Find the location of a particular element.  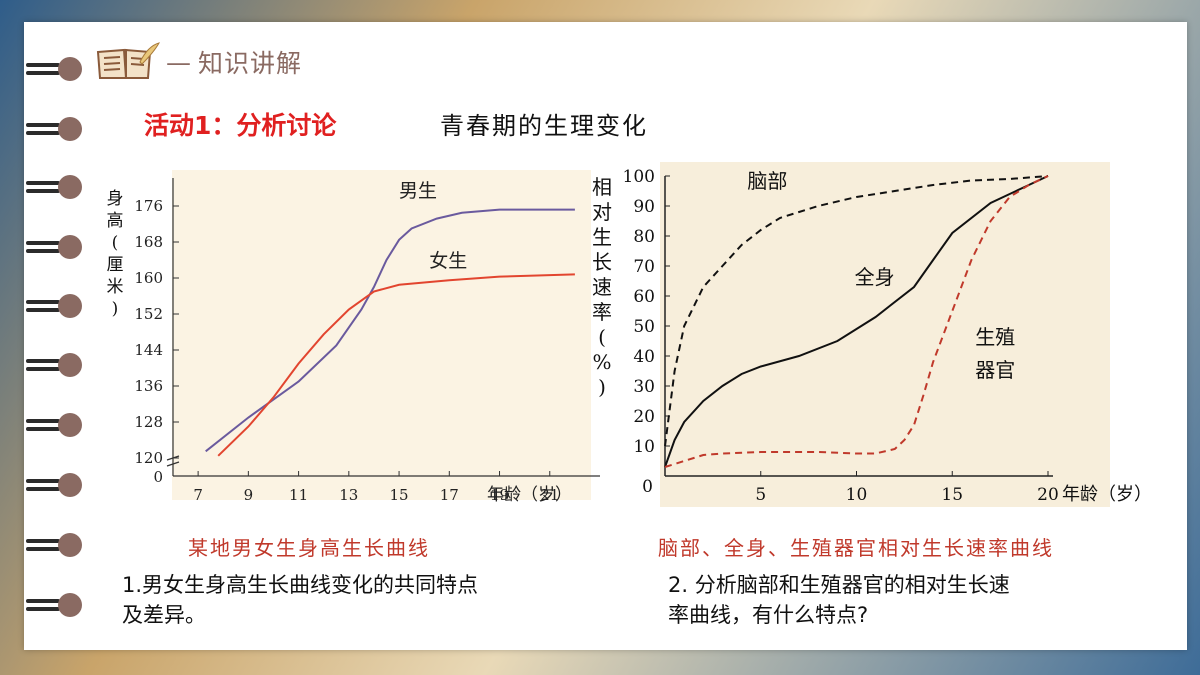

y-tick-label: 90 is located at coordinates (644, 207).